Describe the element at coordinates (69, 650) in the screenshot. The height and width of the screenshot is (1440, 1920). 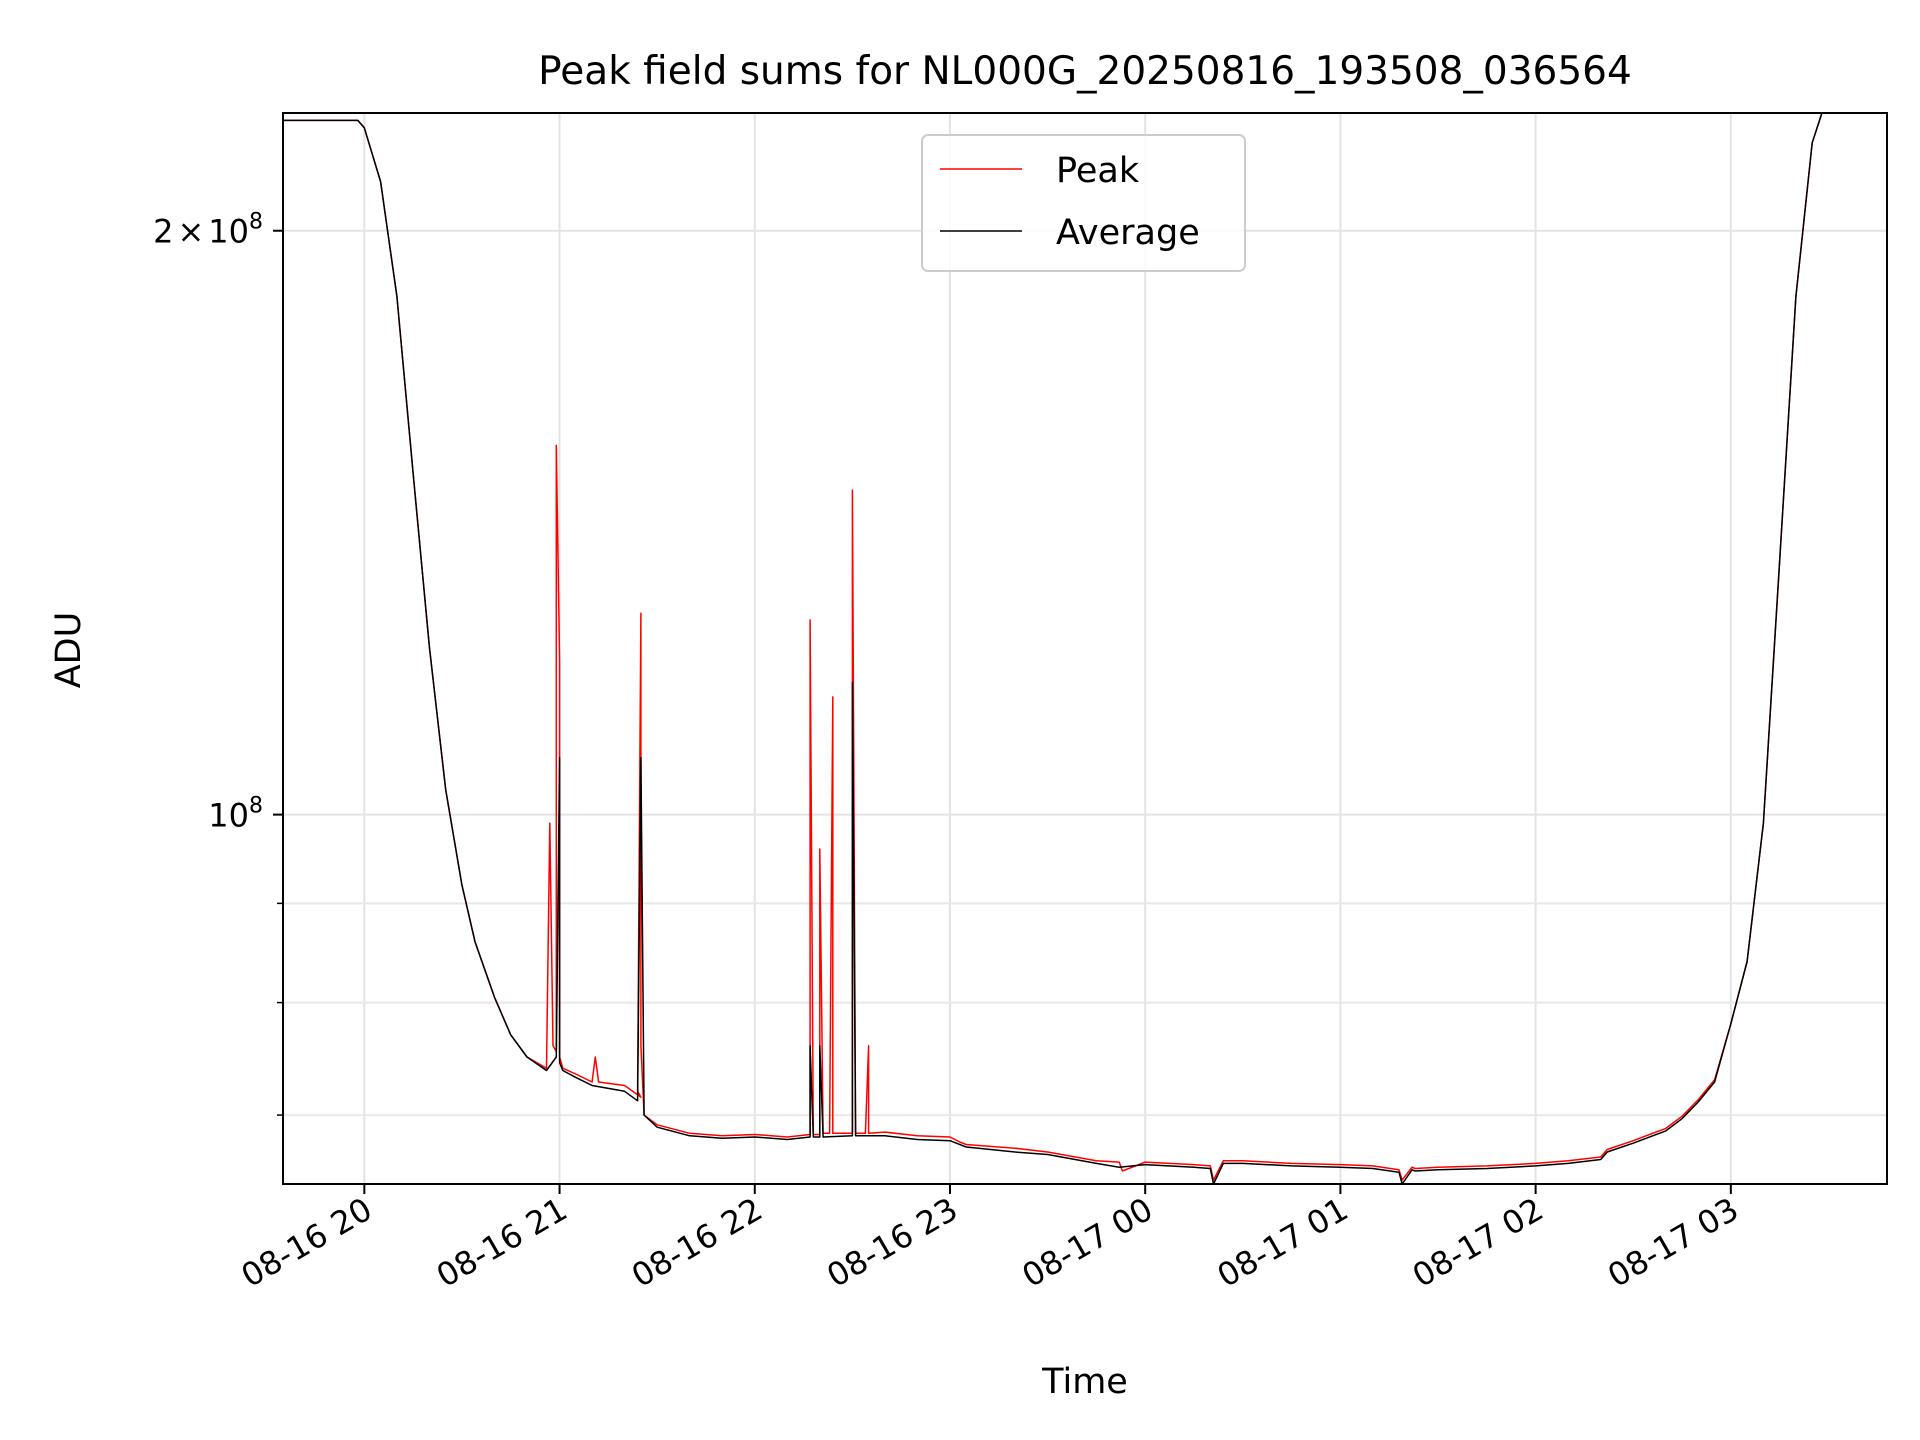
I see `y-axis-label: ADU` at that location.